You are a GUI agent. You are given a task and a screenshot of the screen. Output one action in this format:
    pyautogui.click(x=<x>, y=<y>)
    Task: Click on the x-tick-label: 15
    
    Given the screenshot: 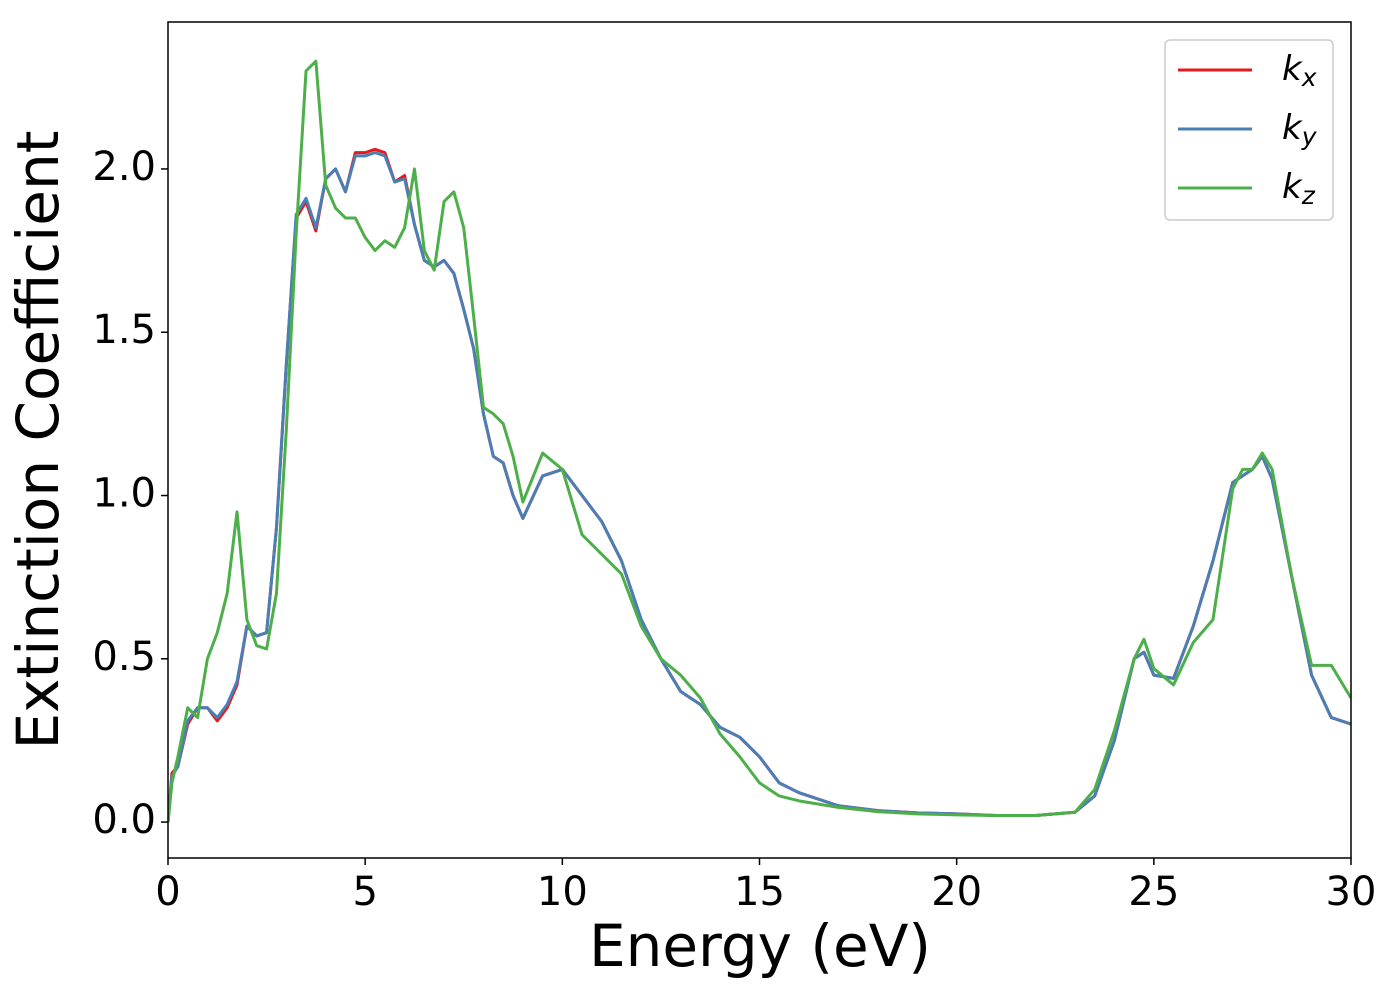 What is the action you would take?
    pyautogui.click(x=759, y=892)
    